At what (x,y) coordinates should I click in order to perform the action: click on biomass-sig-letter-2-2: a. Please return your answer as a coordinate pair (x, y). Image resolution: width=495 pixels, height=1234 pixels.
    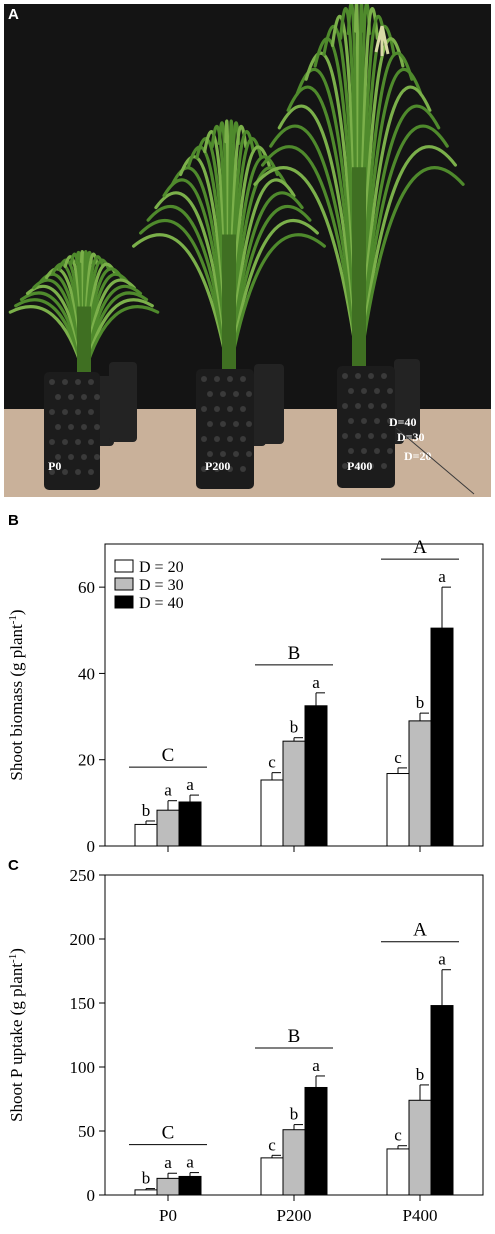
    Looking at the image, I should click on (442, 576).